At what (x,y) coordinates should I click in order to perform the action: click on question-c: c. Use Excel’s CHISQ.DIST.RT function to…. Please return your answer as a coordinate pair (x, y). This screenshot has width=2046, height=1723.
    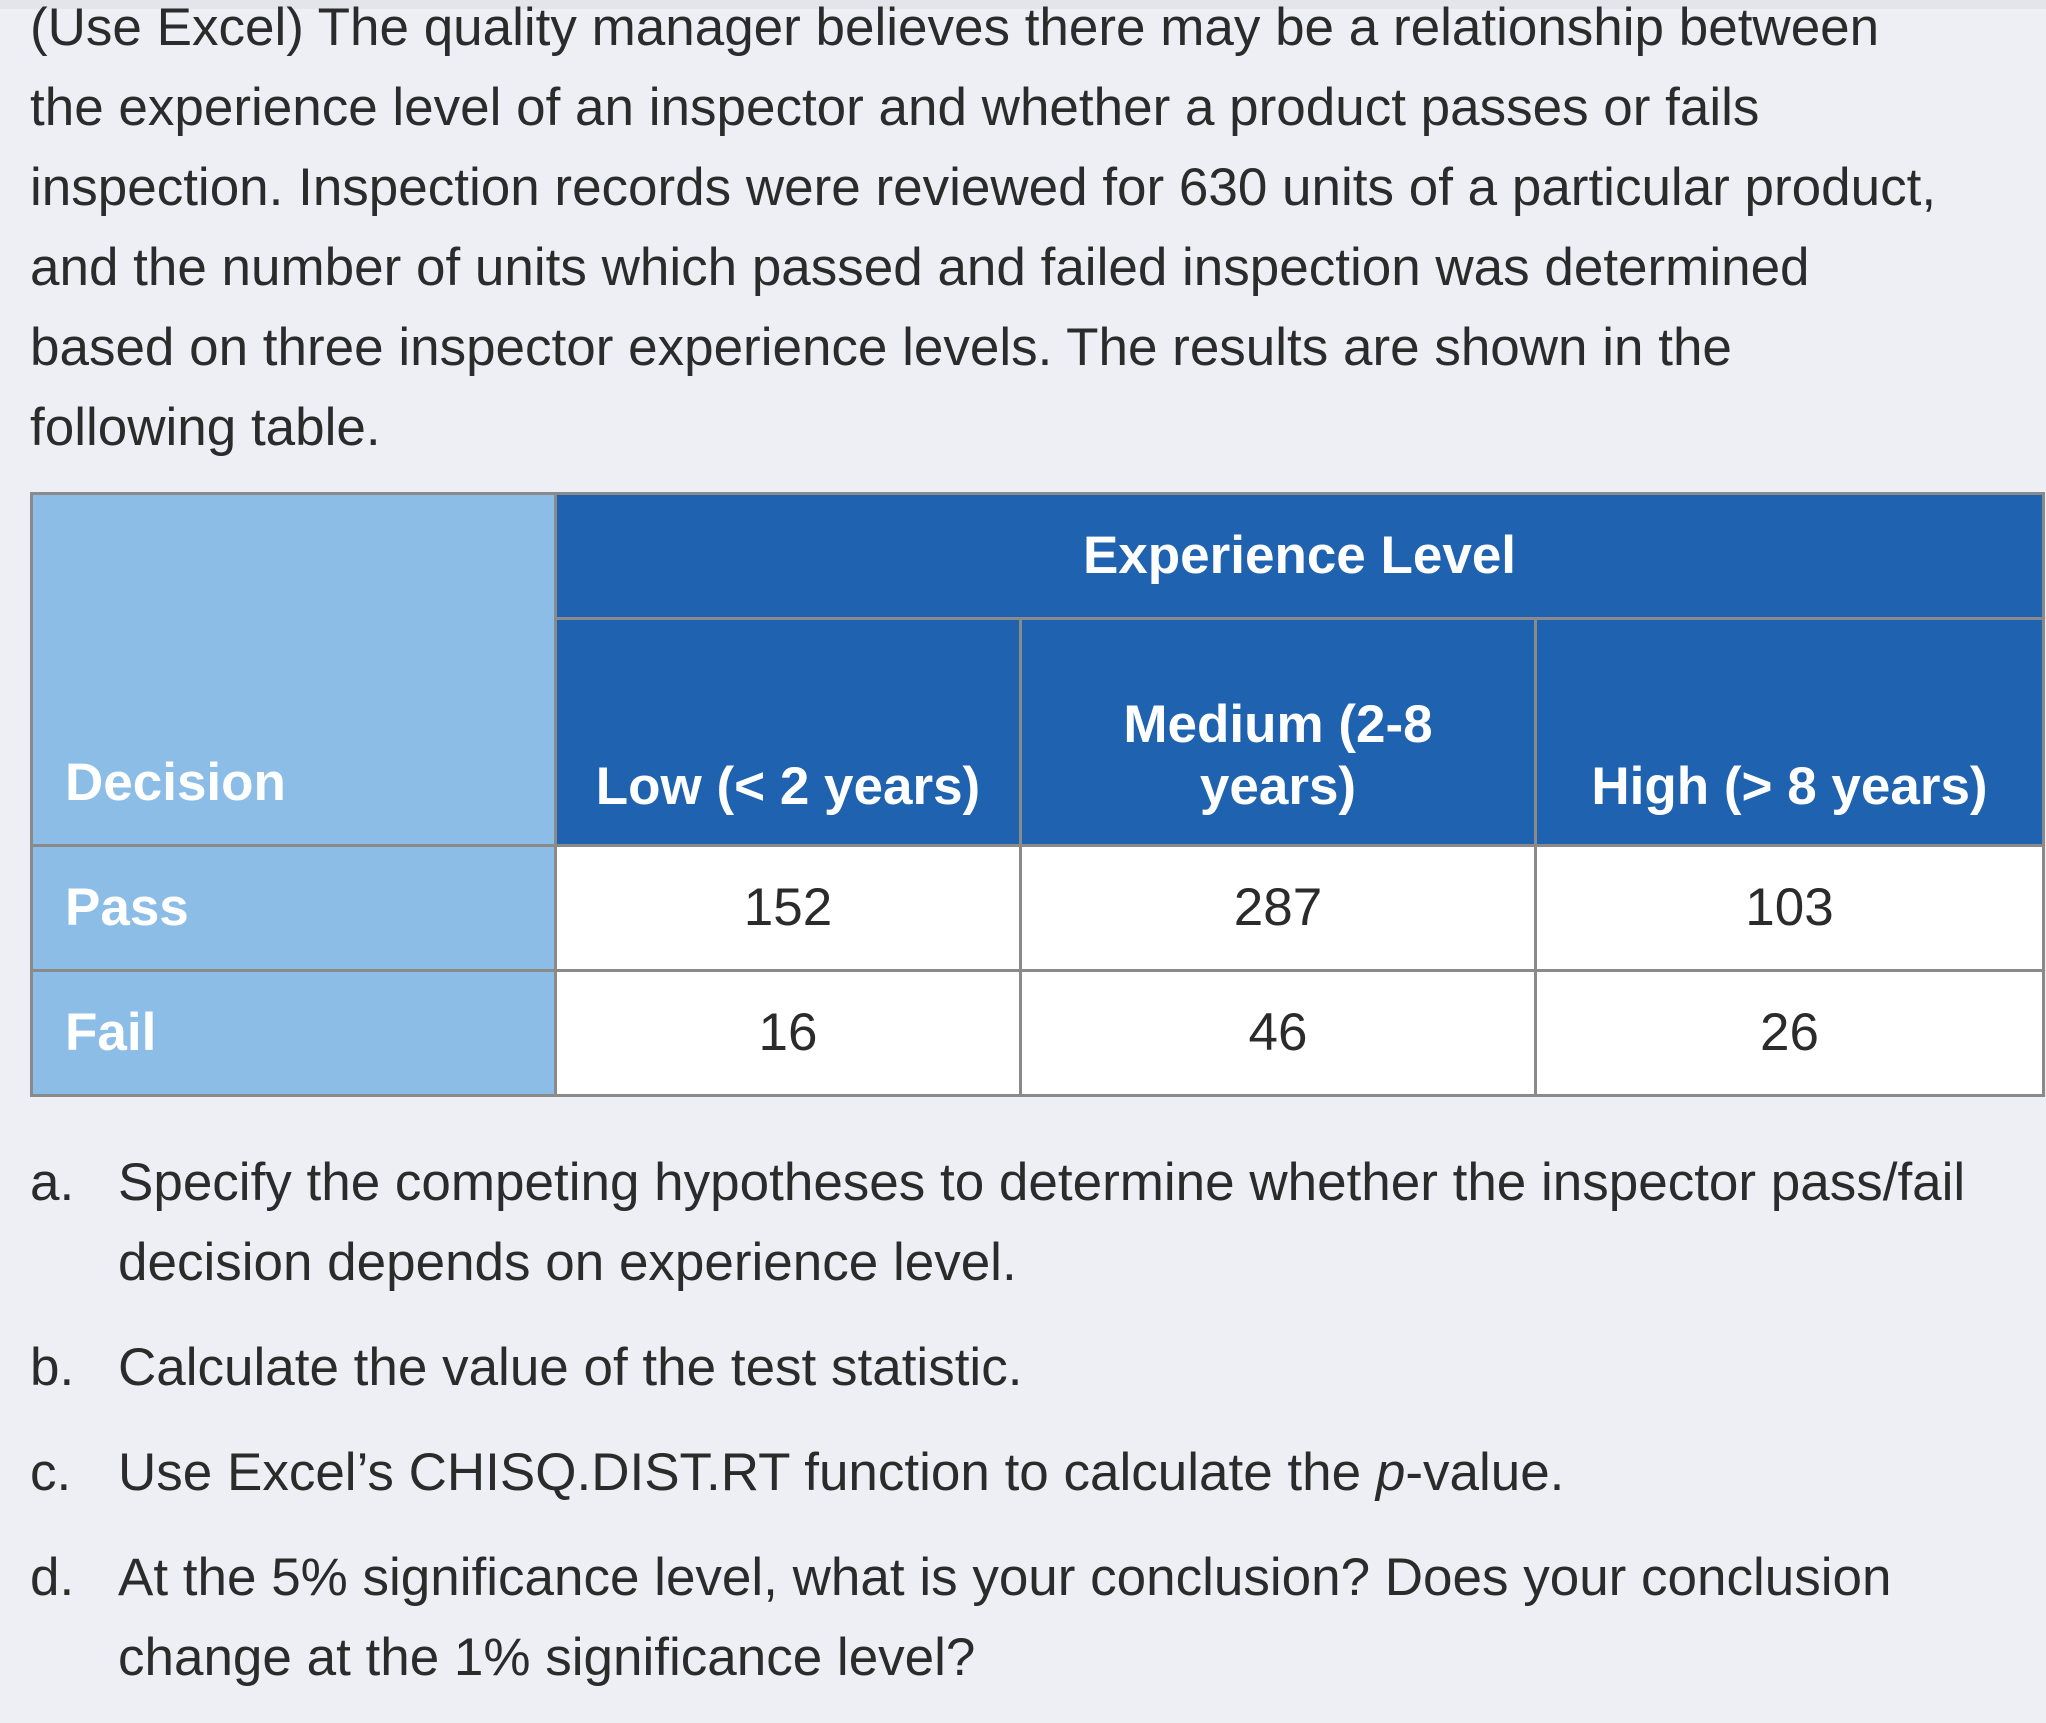
    Looking at the image, I should click on (1025, 1473).